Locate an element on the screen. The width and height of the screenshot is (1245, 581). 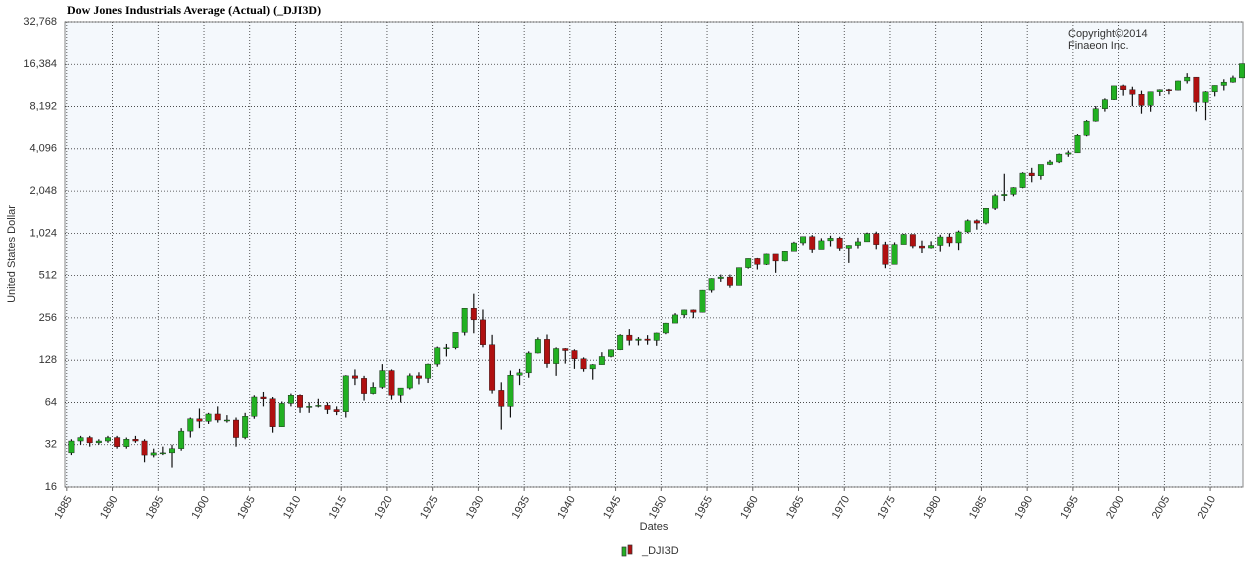
y-tick-label: 32 is located at coordinates (51, 445).